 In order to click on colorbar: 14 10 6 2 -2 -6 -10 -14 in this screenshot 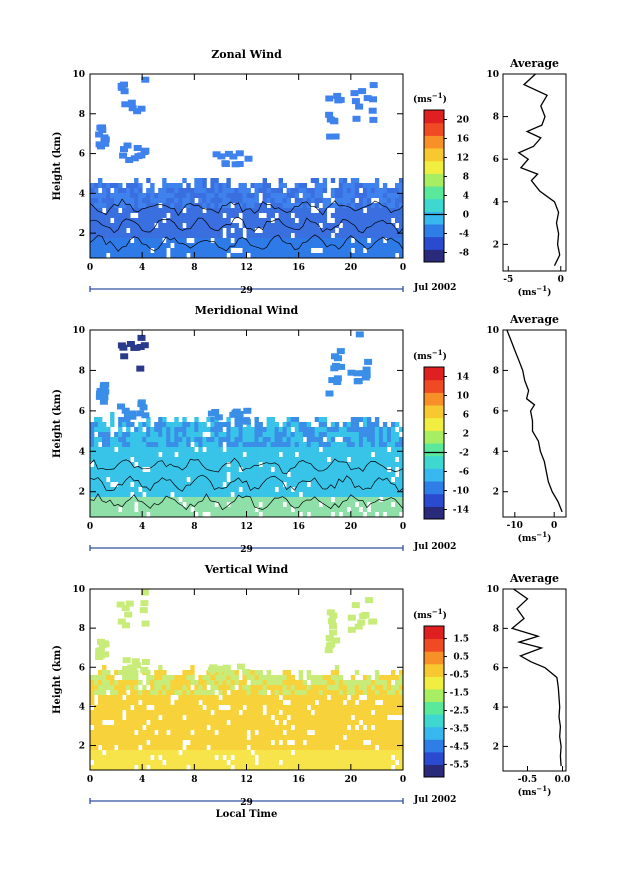, I will do `click(446, 443)`.